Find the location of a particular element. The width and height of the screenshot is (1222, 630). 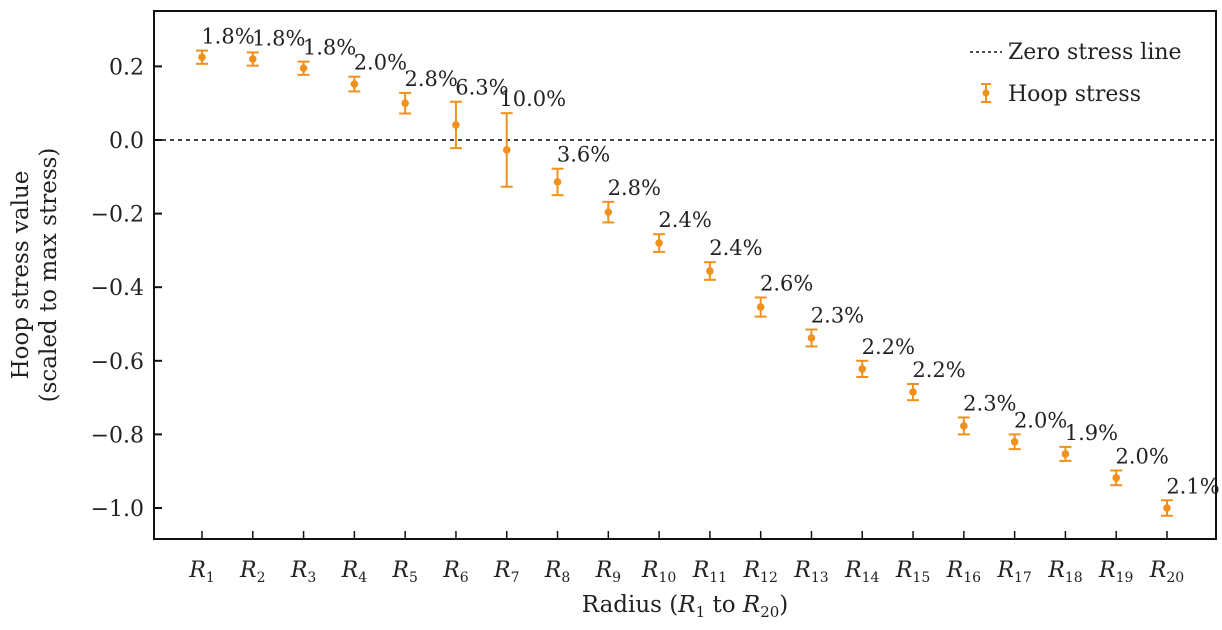

data-point-R16: 2.3% is located at coordinates (987, 413).